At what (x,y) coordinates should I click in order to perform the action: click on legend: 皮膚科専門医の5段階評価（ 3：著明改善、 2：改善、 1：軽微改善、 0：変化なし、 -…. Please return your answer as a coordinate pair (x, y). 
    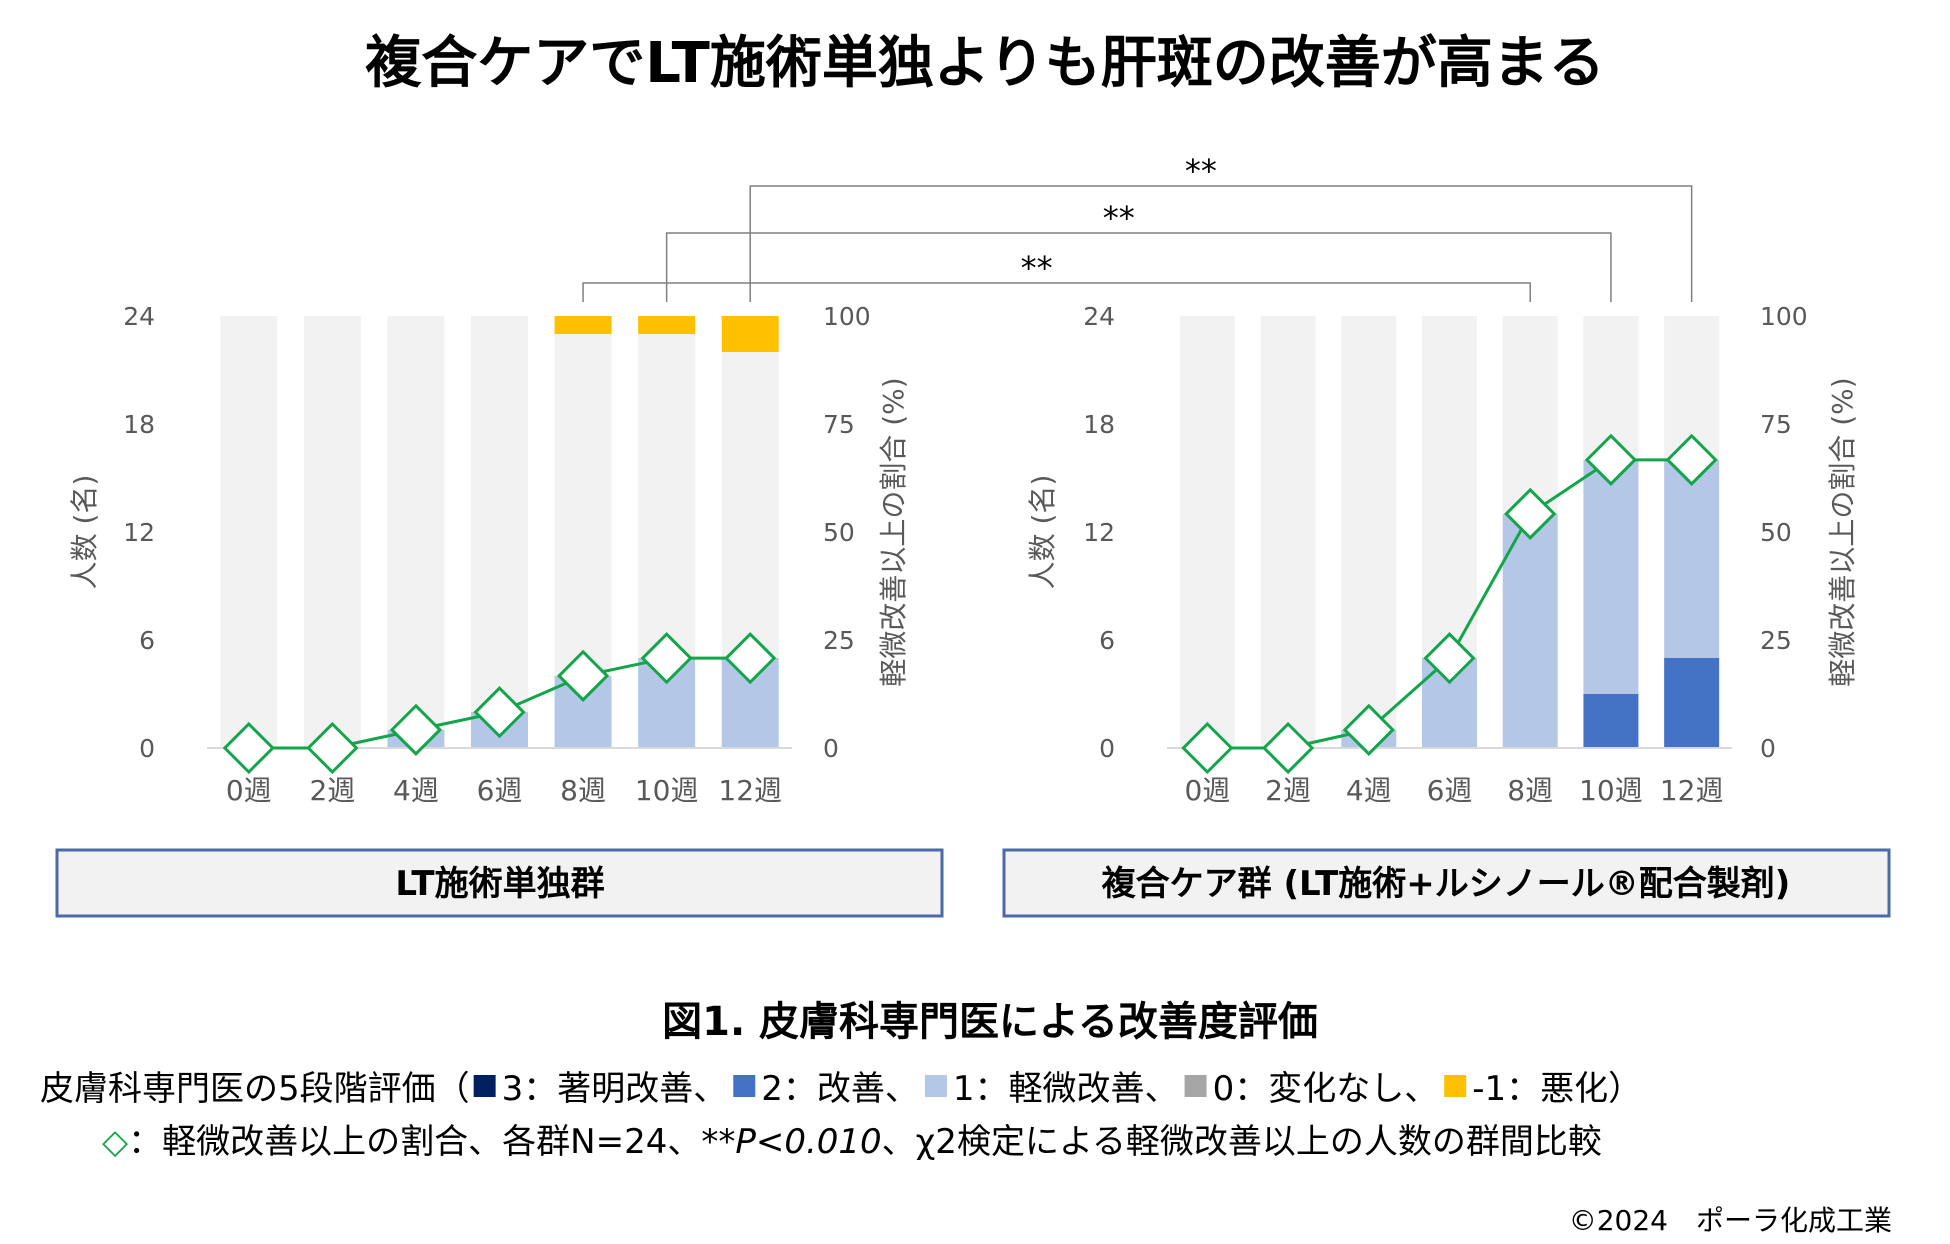
    Looking at the image, I should click on (841, 1089).